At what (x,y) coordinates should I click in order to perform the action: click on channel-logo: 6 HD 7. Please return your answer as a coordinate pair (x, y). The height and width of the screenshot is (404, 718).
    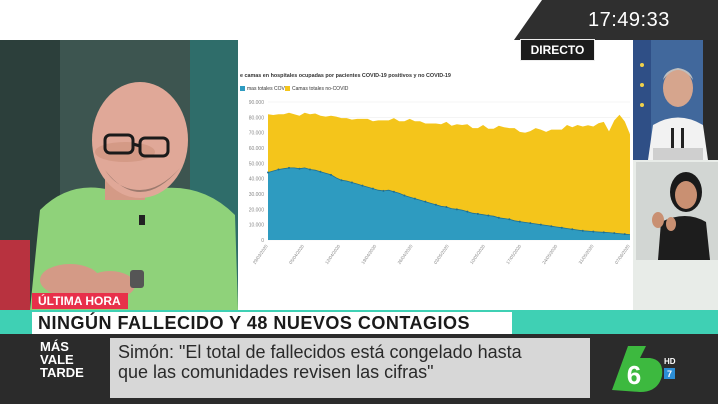
    Looking at the image, I should click on (640, 368).